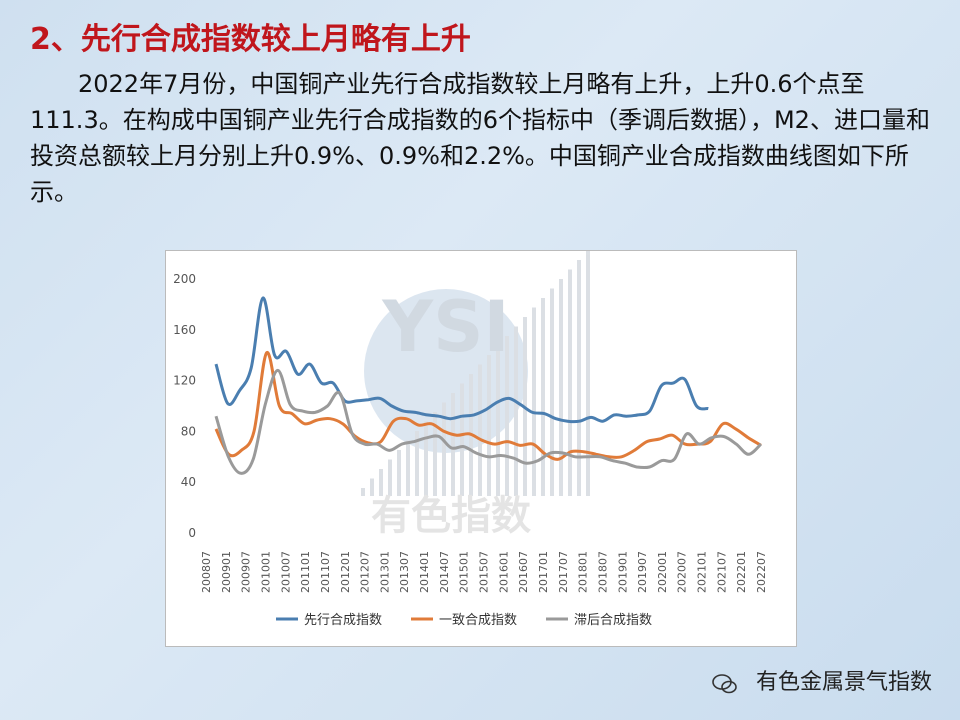  What do you see at coordinates (345, 572) in the screenshot?
I see `x-tick-label: 201201` at bounding box center [345, 572].